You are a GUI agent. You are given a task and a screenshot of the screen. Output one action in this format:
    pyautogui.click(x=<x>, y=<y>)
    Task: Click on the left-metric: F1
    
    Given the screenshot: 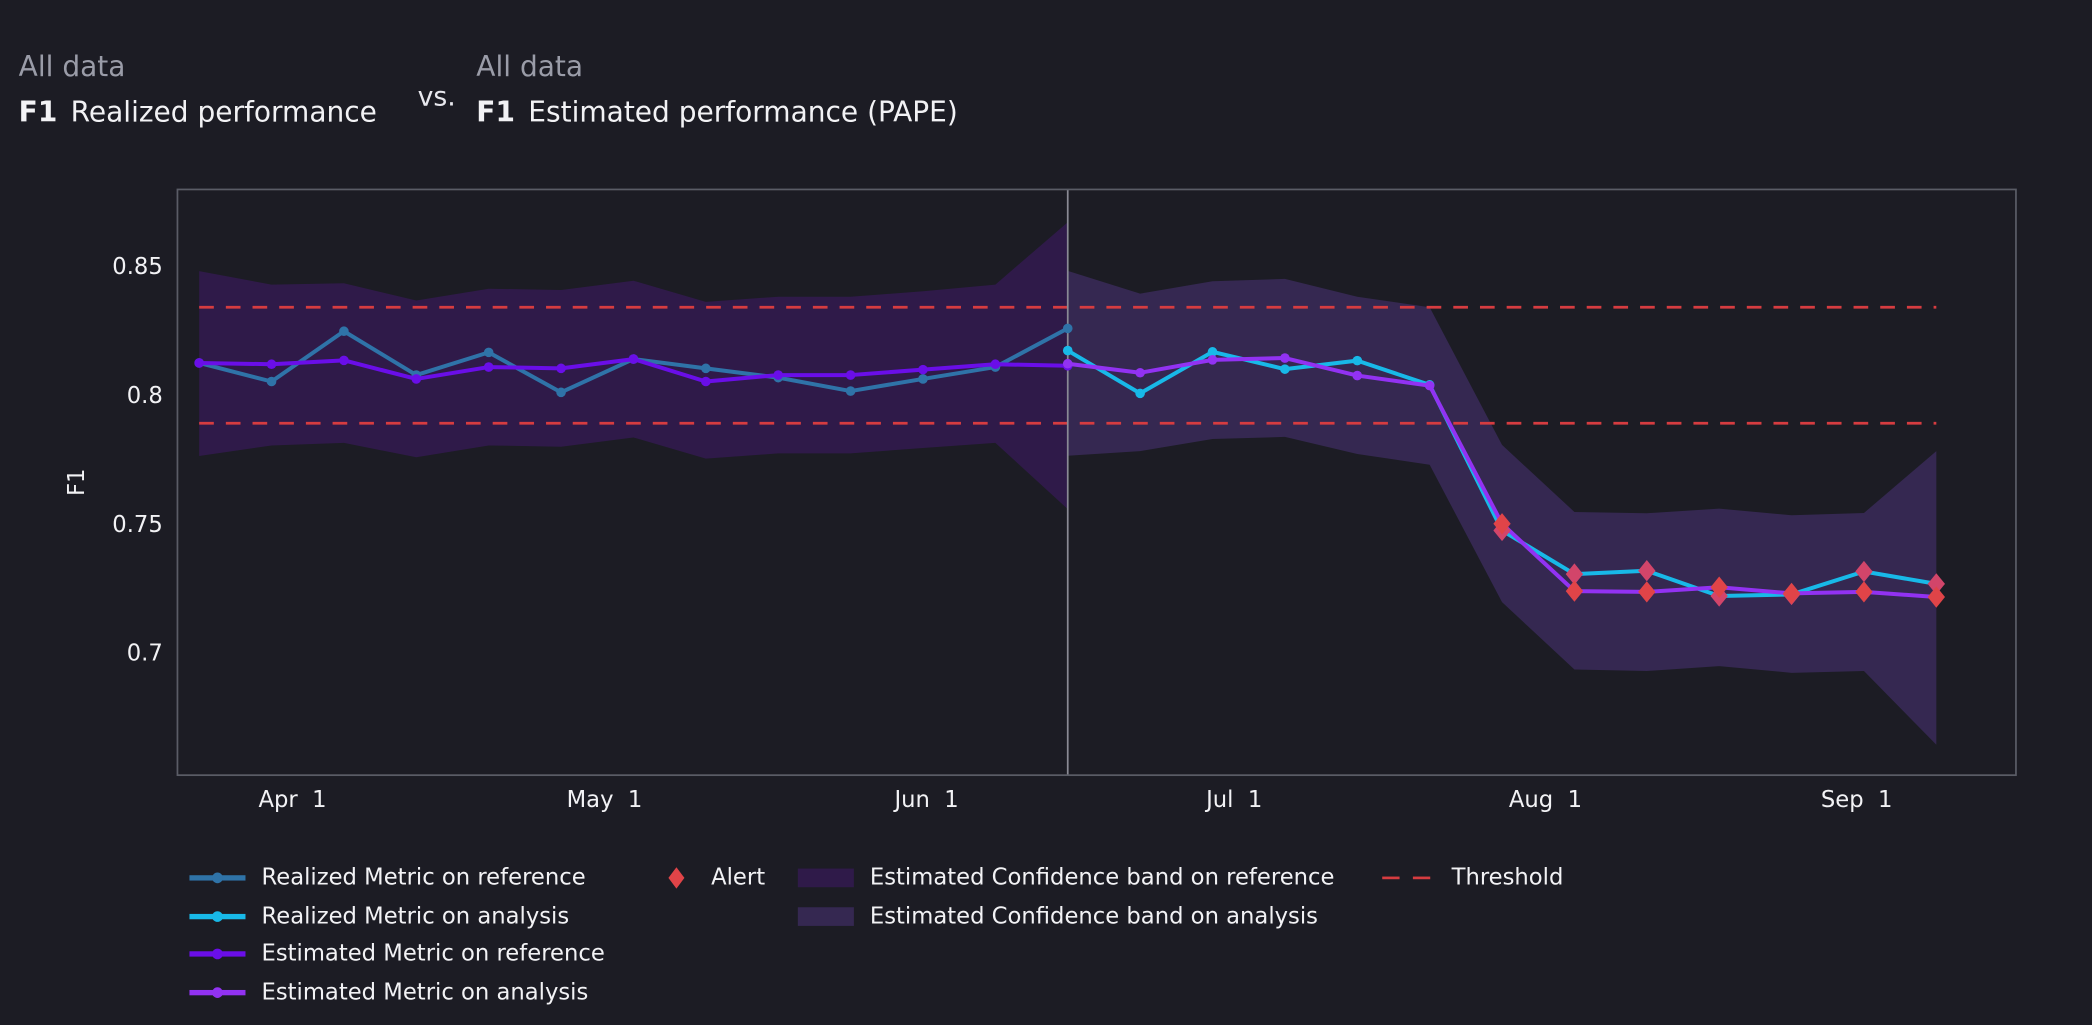 What is the action you would take?
    pyautogui.click(x=38, y=112)
    